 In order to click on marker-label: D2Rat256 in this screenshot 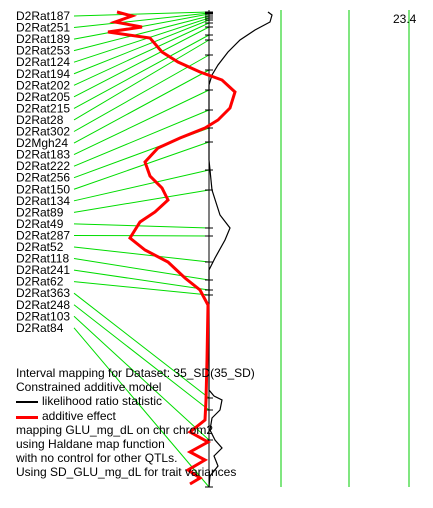, I will do `click(43, 178)`.